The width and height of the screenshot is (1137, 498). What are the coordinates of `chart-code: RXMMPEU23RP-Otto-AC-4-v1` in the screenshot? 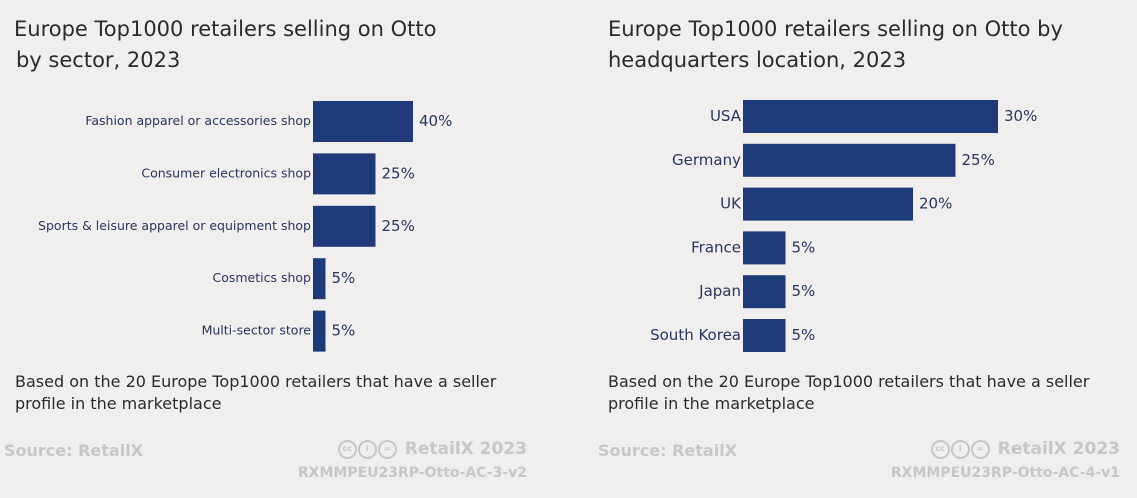 It's located at (1005, 473).